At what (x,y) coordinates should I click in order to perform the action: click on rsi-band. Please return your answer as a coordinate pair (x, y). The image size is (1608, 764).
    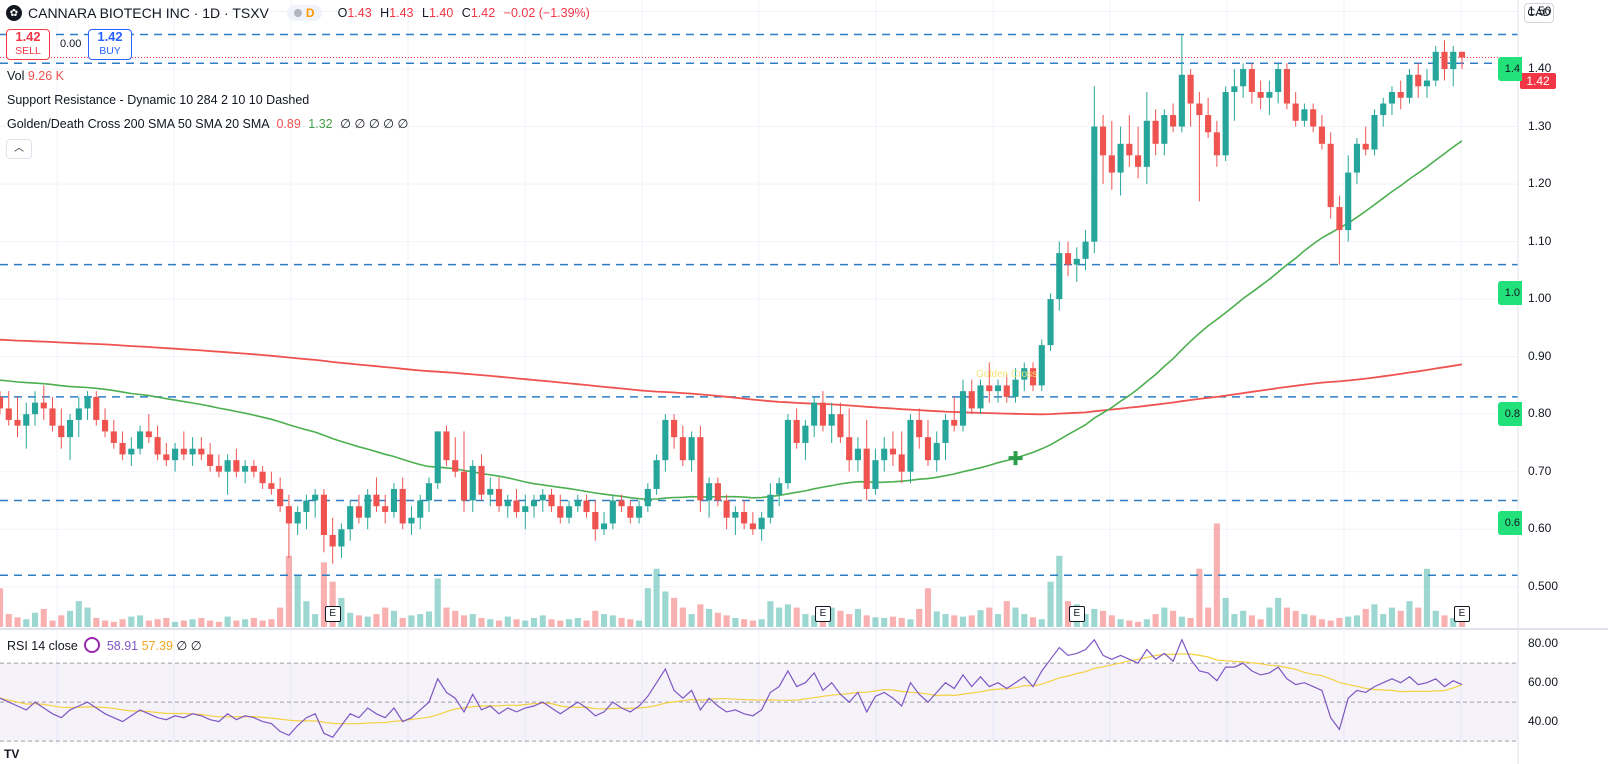
    Looking at the image, I should click on (759, 702).